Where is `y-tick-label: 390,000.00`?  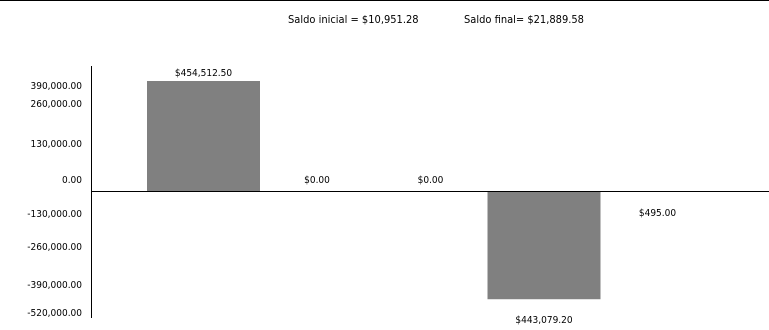 y-tick-label: 390,000.00 is located at coordinates (57, 86).